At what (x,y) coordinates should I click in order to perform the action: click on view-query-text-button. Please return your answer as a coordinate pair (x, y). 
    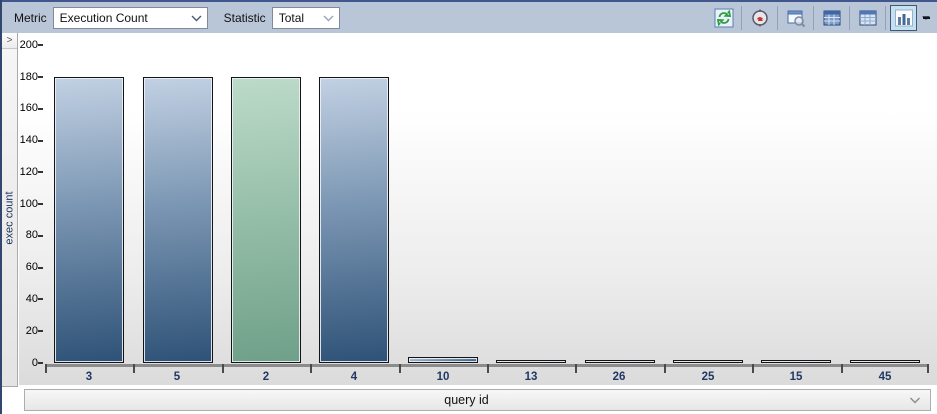
    Looking at the image, I should click on (795, 18).